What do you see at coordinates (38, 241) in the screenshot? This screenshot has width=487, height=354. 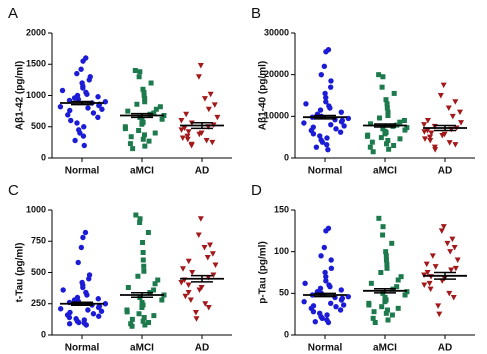 I see `y-tick-label: 750` at bounding box center [38, 241].